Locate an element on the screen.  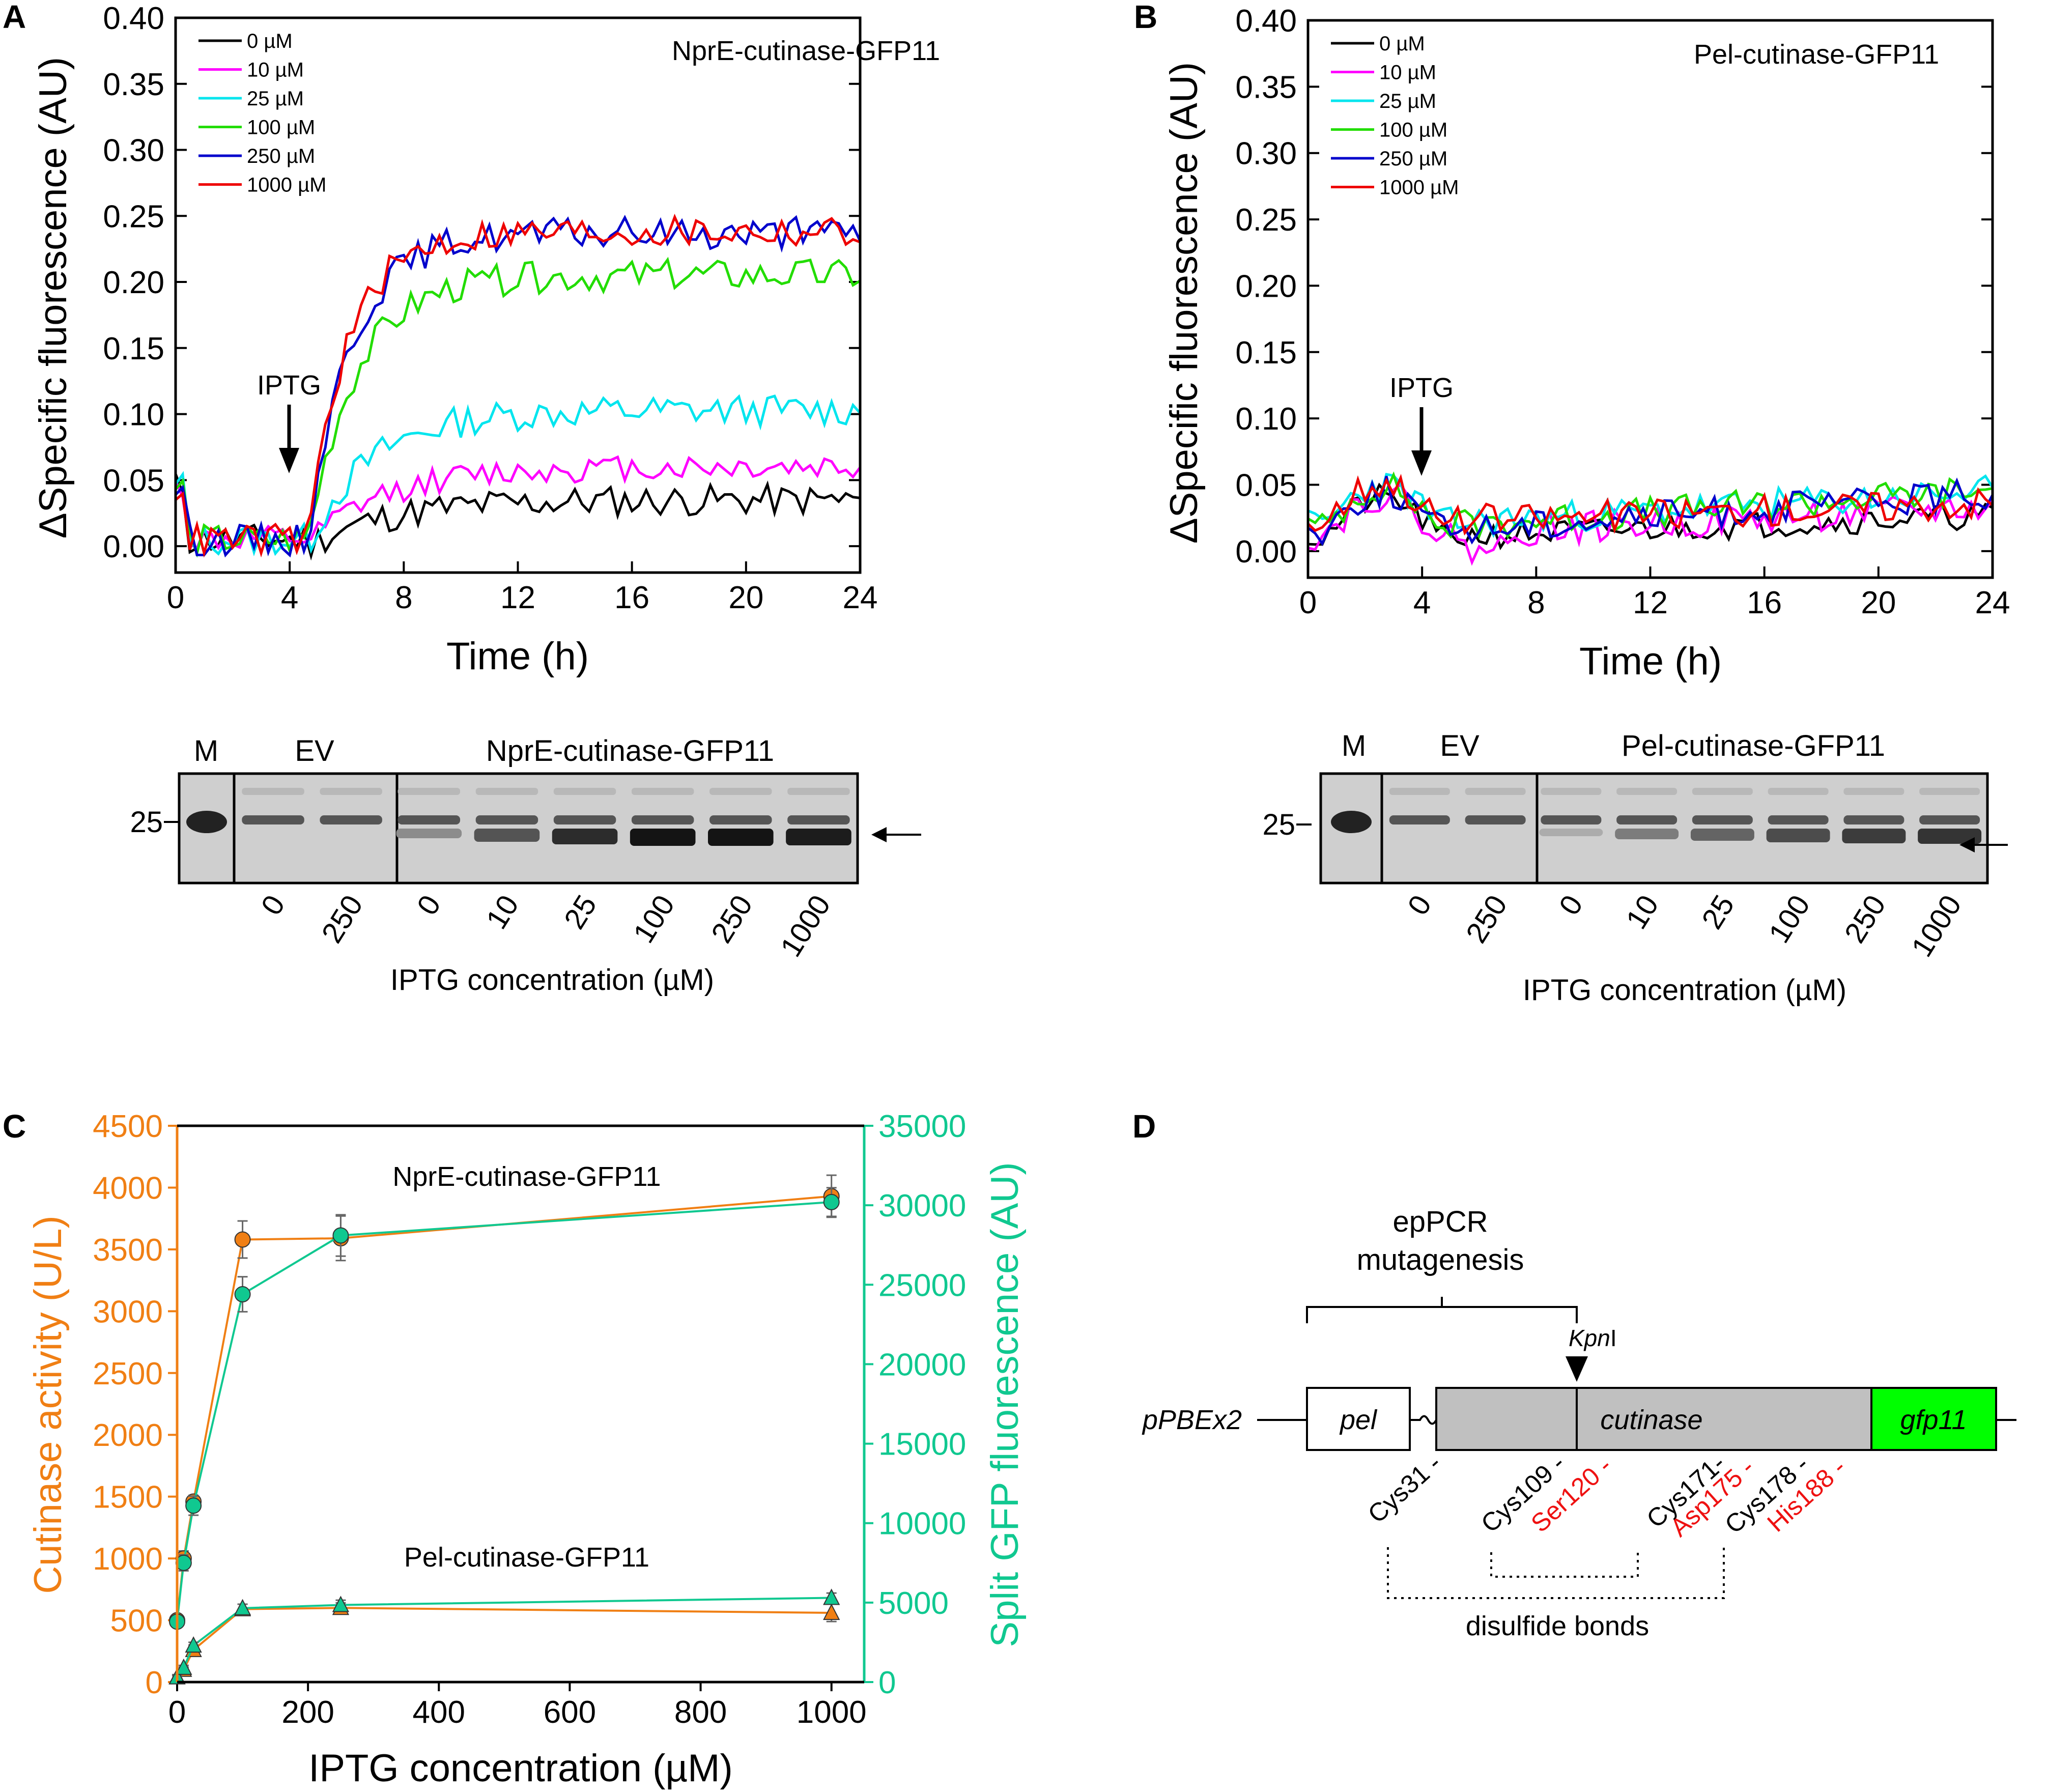
y-tick-label: 0.25 is located at coordinates (133, 216).